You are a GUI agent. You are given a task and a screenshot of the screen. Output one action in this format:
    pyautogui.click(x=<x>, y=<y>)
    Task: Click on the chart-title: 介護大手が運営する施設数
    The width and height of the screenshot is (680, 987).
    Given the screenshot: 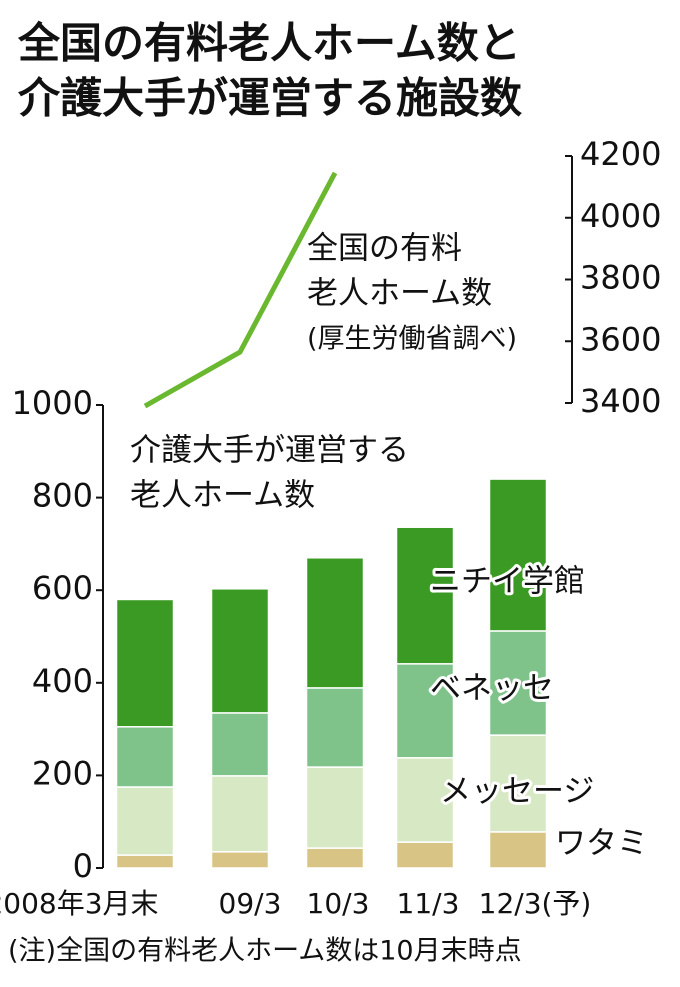 What is the action you would take?
    pyautogui.click(x=270, y=98)
    